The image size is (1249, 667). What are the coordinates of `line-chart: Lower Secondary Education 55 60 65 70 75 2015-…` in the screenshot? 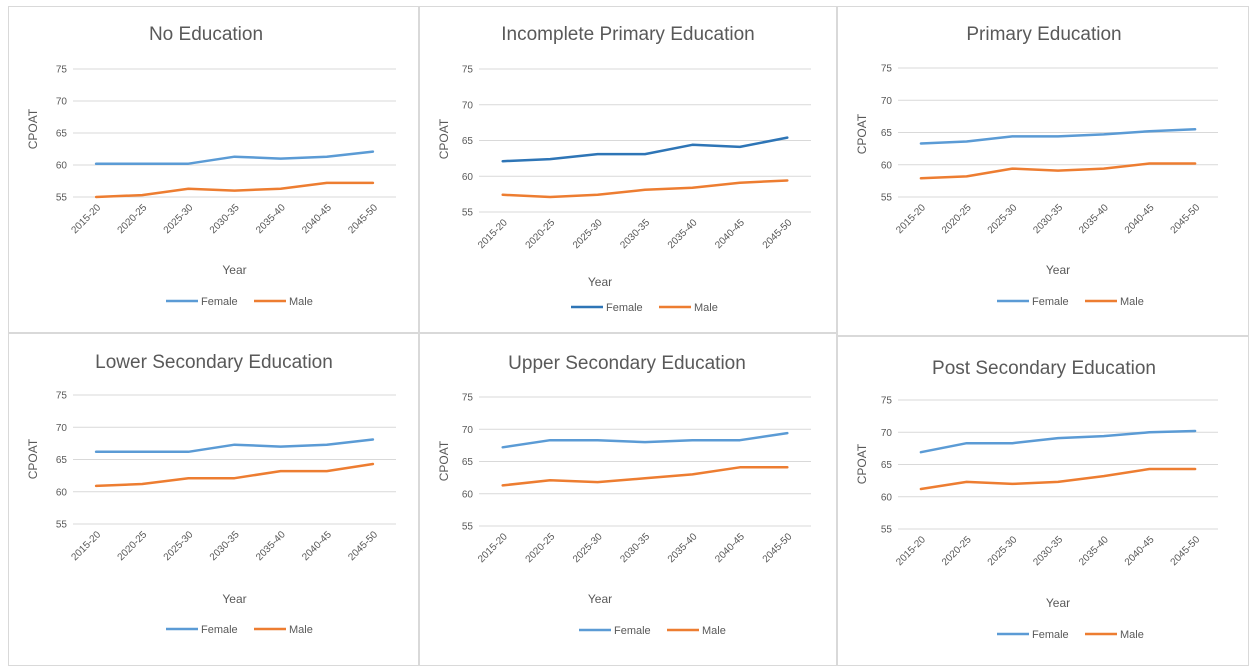 It's located at (211, 494).